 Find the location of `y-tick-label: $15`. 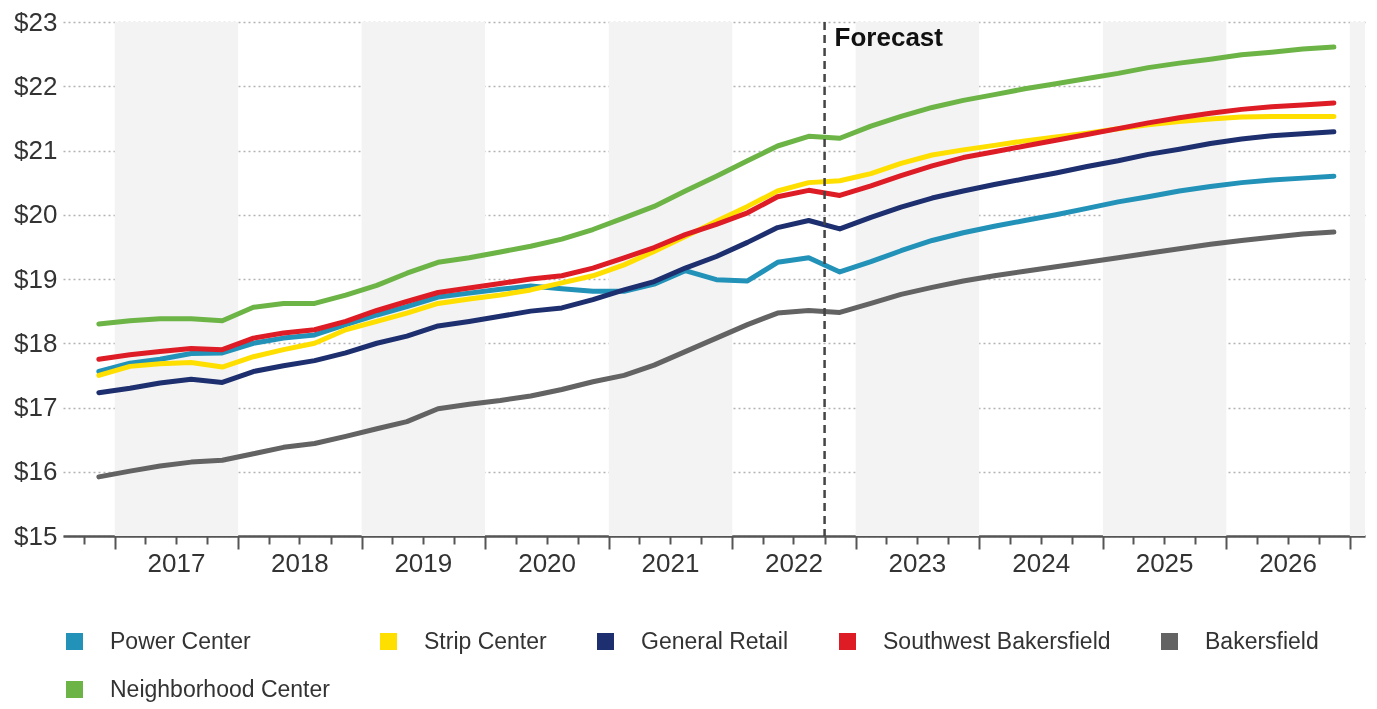

y-tick-label: $15 is located at coordinates (36, 535).